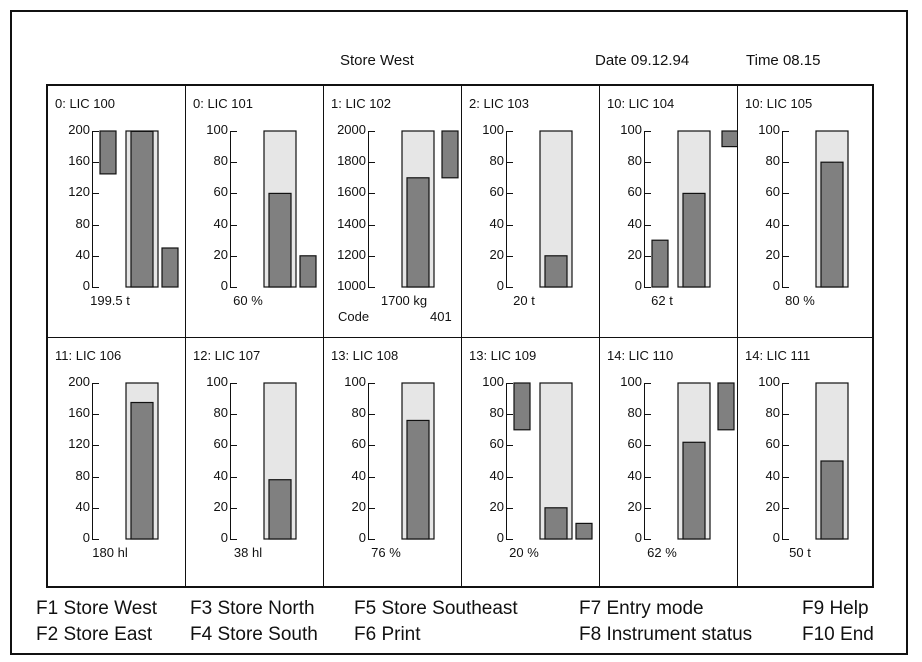  Describe the element at coordinates (838, 634) in the screenshot. I see `function-key: F10 End` at that location.